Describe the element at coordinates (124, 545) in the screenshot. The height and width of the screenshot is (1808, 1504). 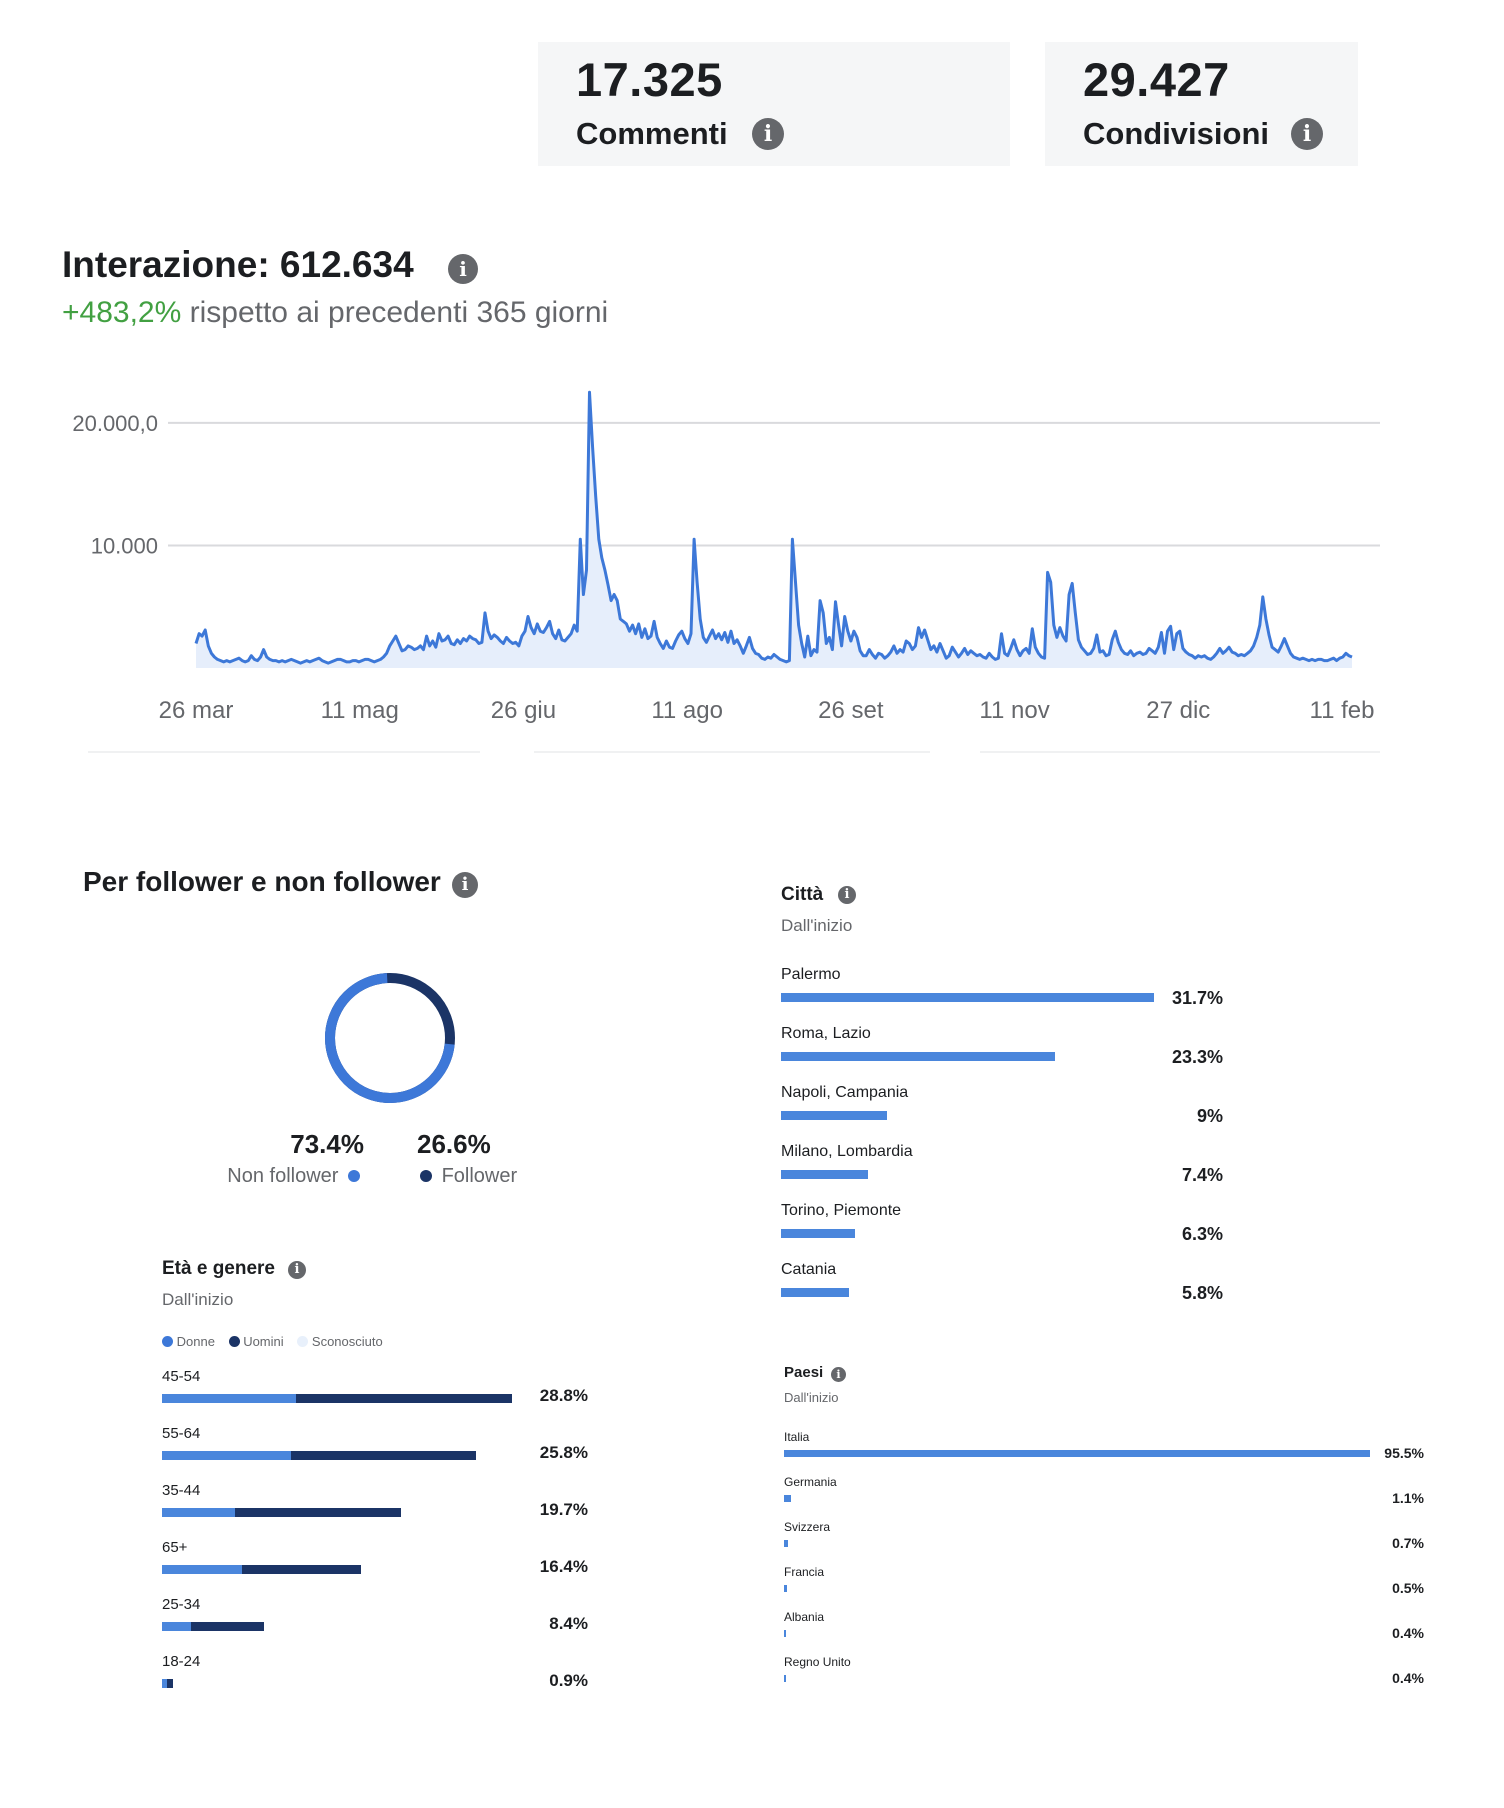
I see `chart-y-tick-label: 10.000` at that location.